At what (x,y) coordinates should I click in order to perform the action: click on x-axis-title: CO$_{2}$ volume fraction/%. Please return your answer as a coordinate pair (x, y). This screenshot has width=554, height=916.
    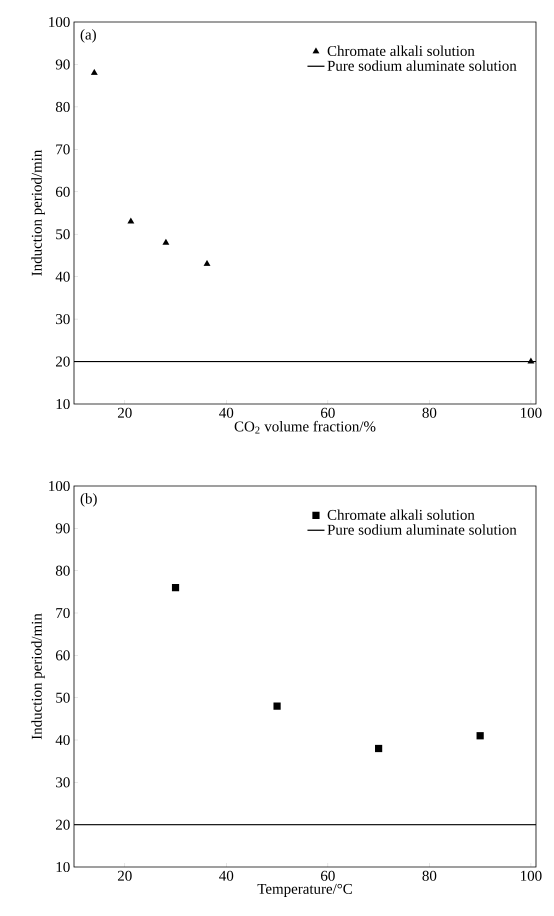
    Looking at the image, I should click on (305, 427).